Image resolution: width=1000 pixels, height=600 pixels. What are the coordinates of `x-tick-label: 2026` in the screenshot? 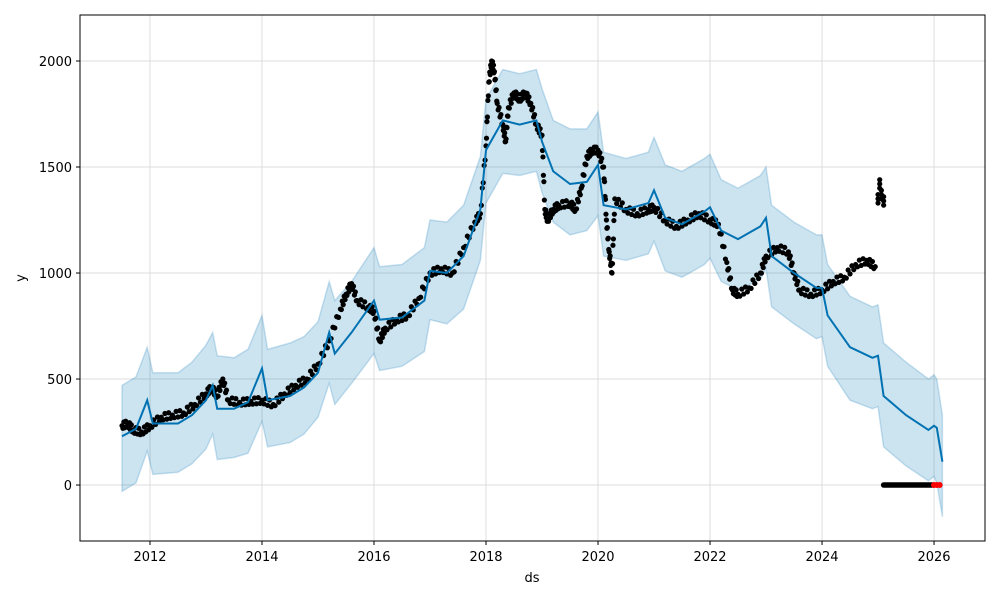 It's located at (933, 557).